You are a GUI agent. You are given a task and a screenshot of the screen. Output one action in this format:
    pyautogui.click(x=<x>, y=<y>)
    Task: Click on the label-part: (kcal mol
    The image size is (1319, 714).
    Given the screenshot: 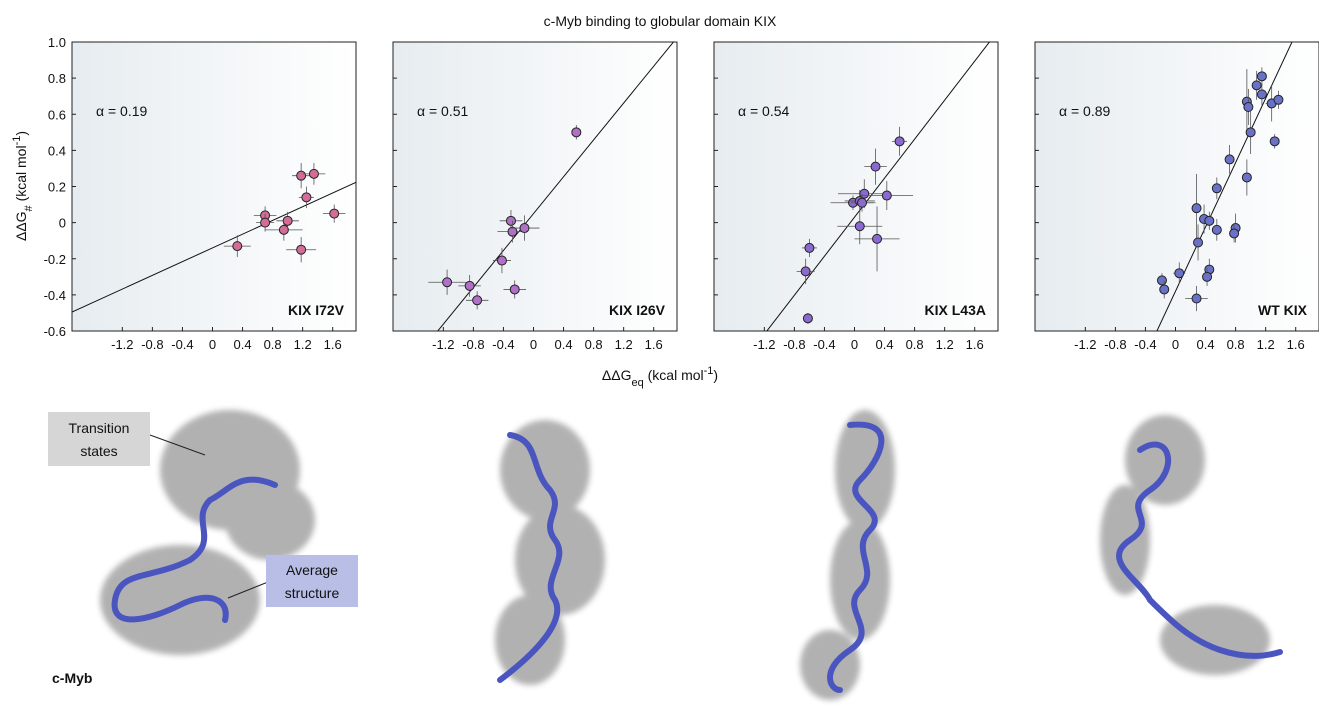 What is the action you would take?
    pyautogui.click(x=21, y=175)
    